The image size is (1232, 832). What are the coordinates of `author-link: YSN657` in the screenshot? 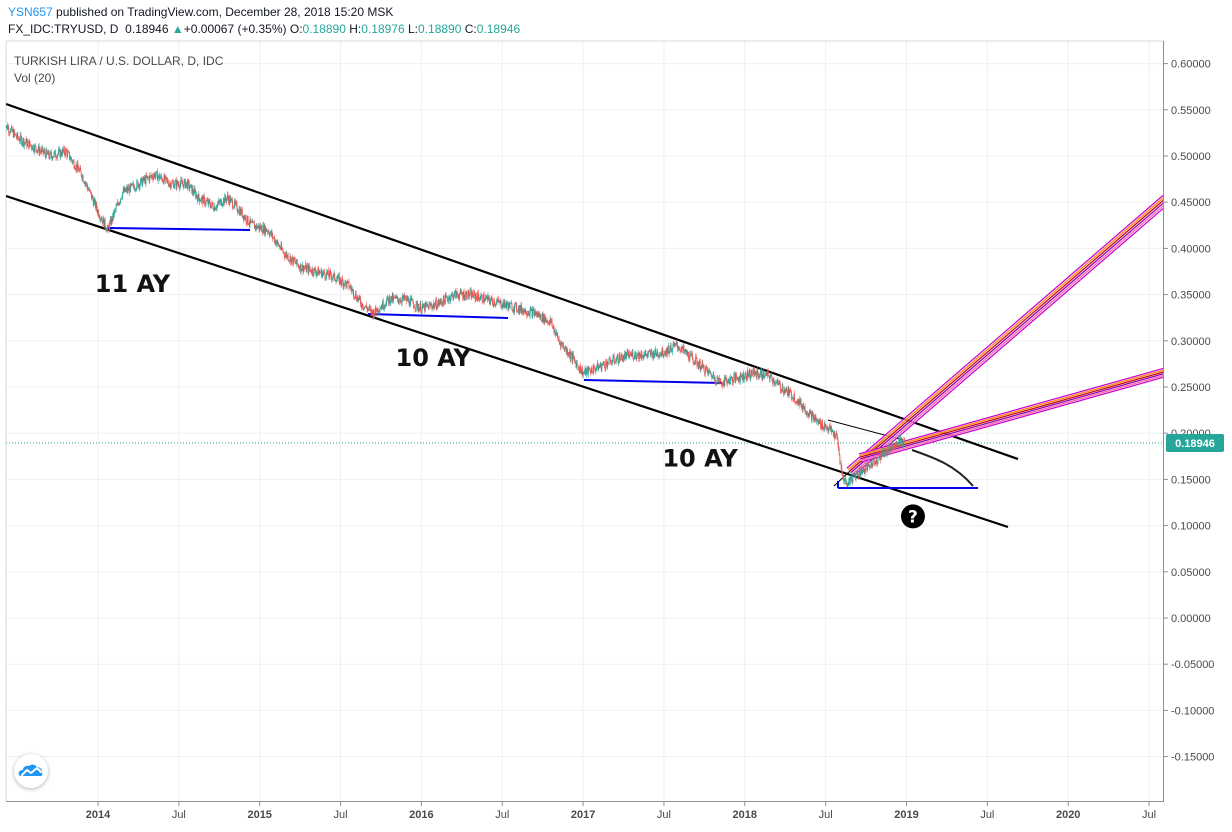 It's located at (30, 12).